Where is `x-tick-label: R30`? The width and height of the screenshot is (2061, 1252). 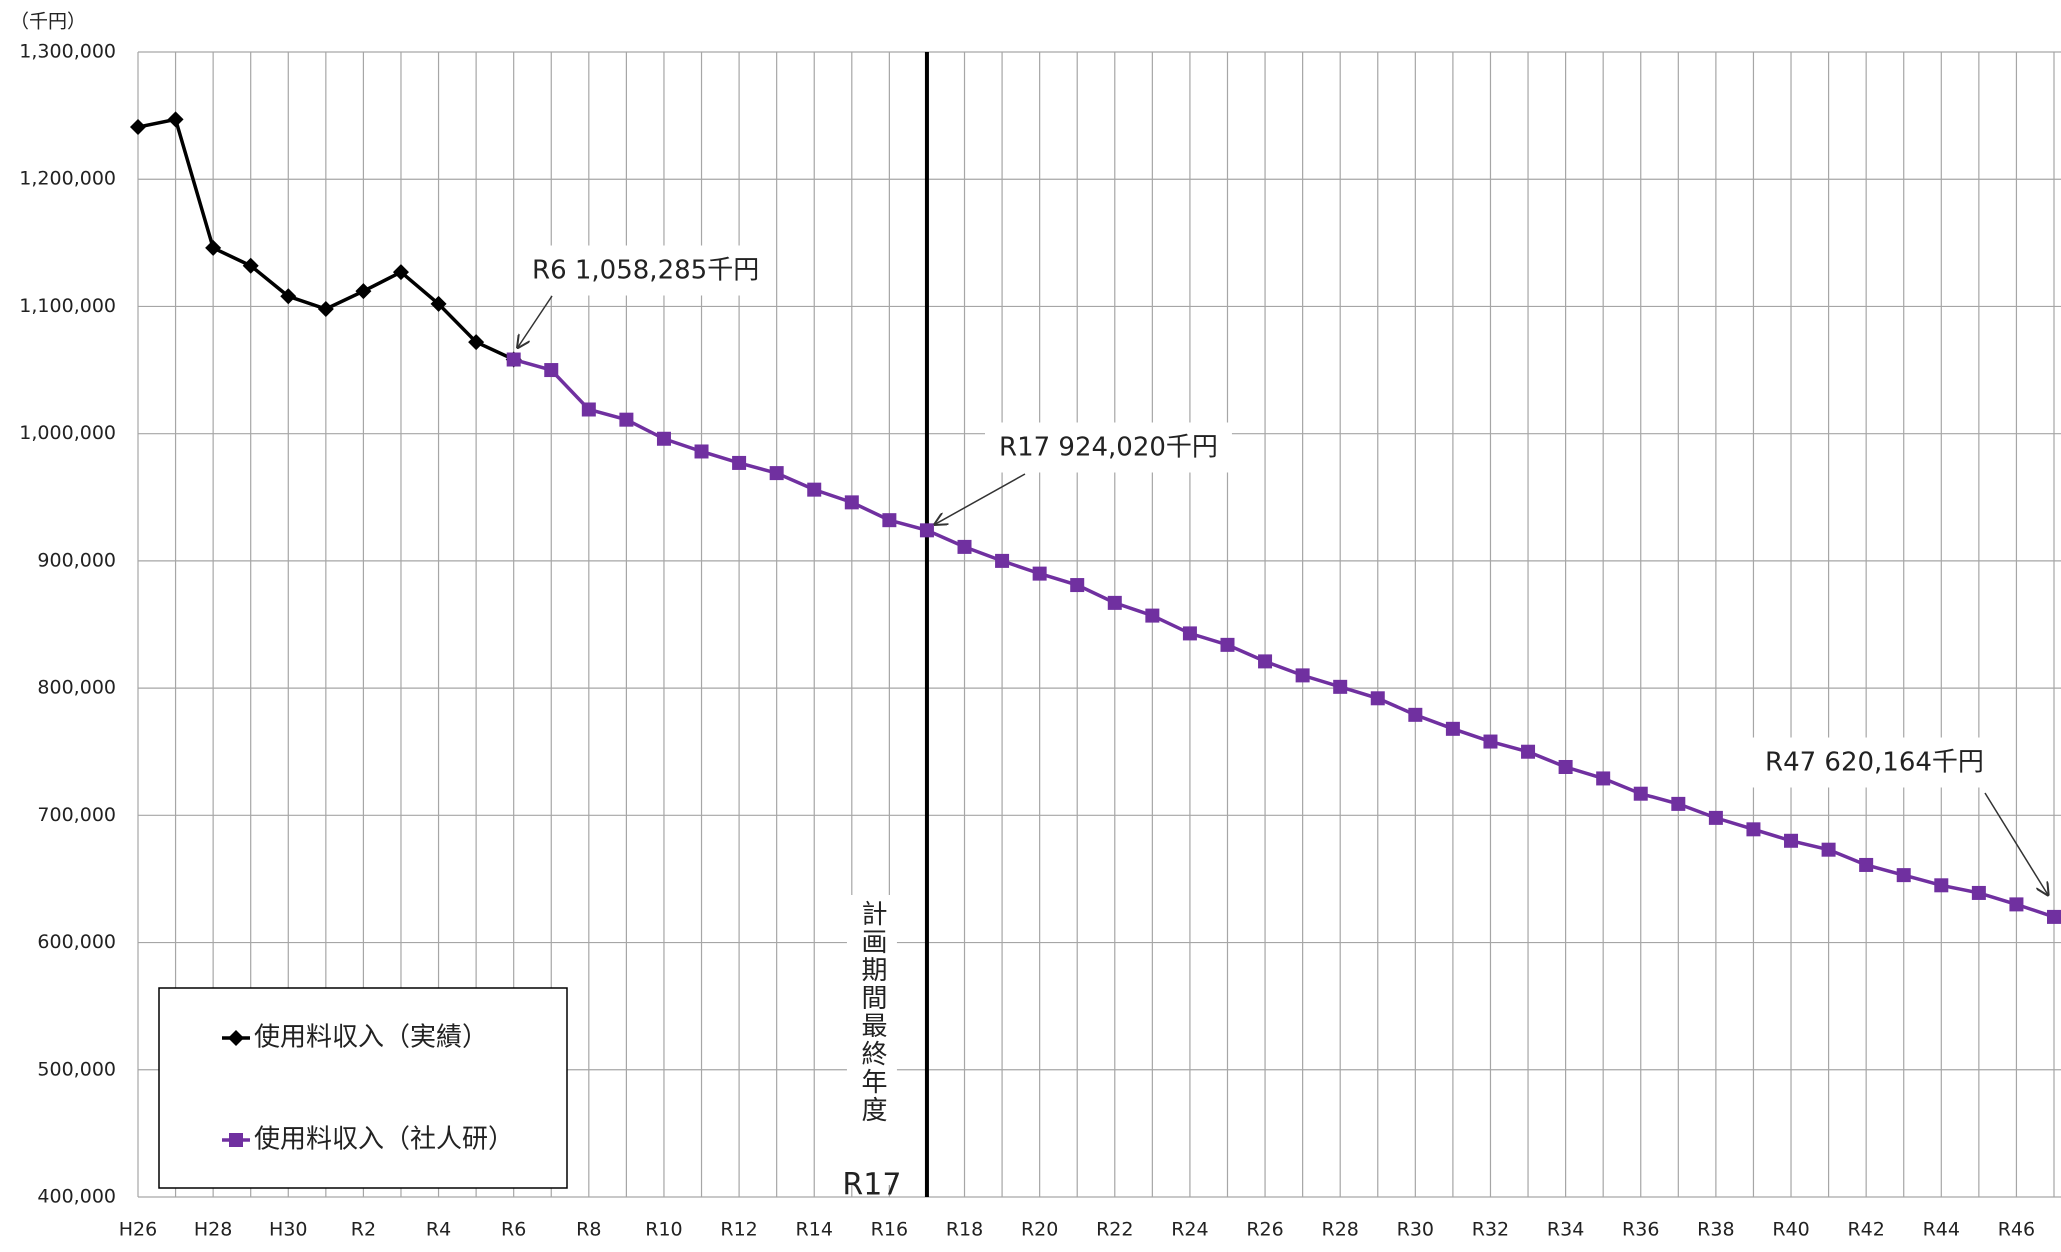
x-tick-label: R30 is located at coordinates (1415, 1230).